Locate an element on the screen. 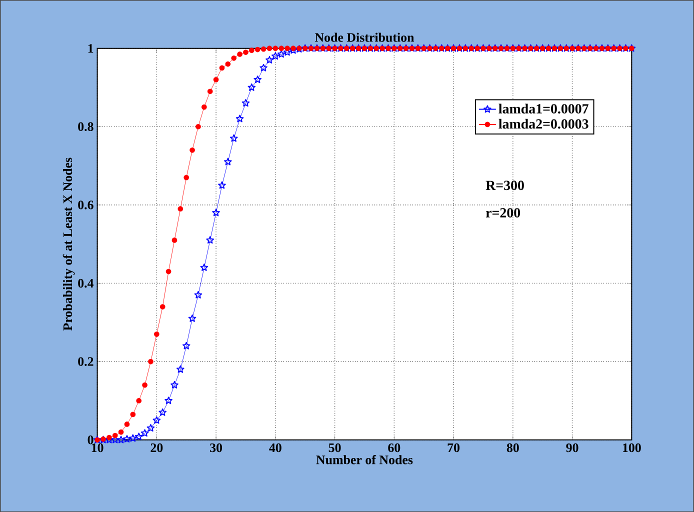 The width and height of the screenshot is (694, 512). x-tick-label: 60 is located at coordinates (394, 447).